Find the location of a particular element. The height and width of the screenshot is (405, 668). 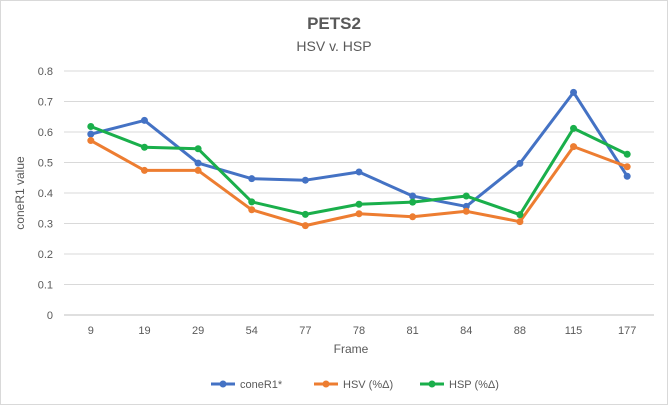

y-tick-label: 0.8 is located at coordinates (45, 72).